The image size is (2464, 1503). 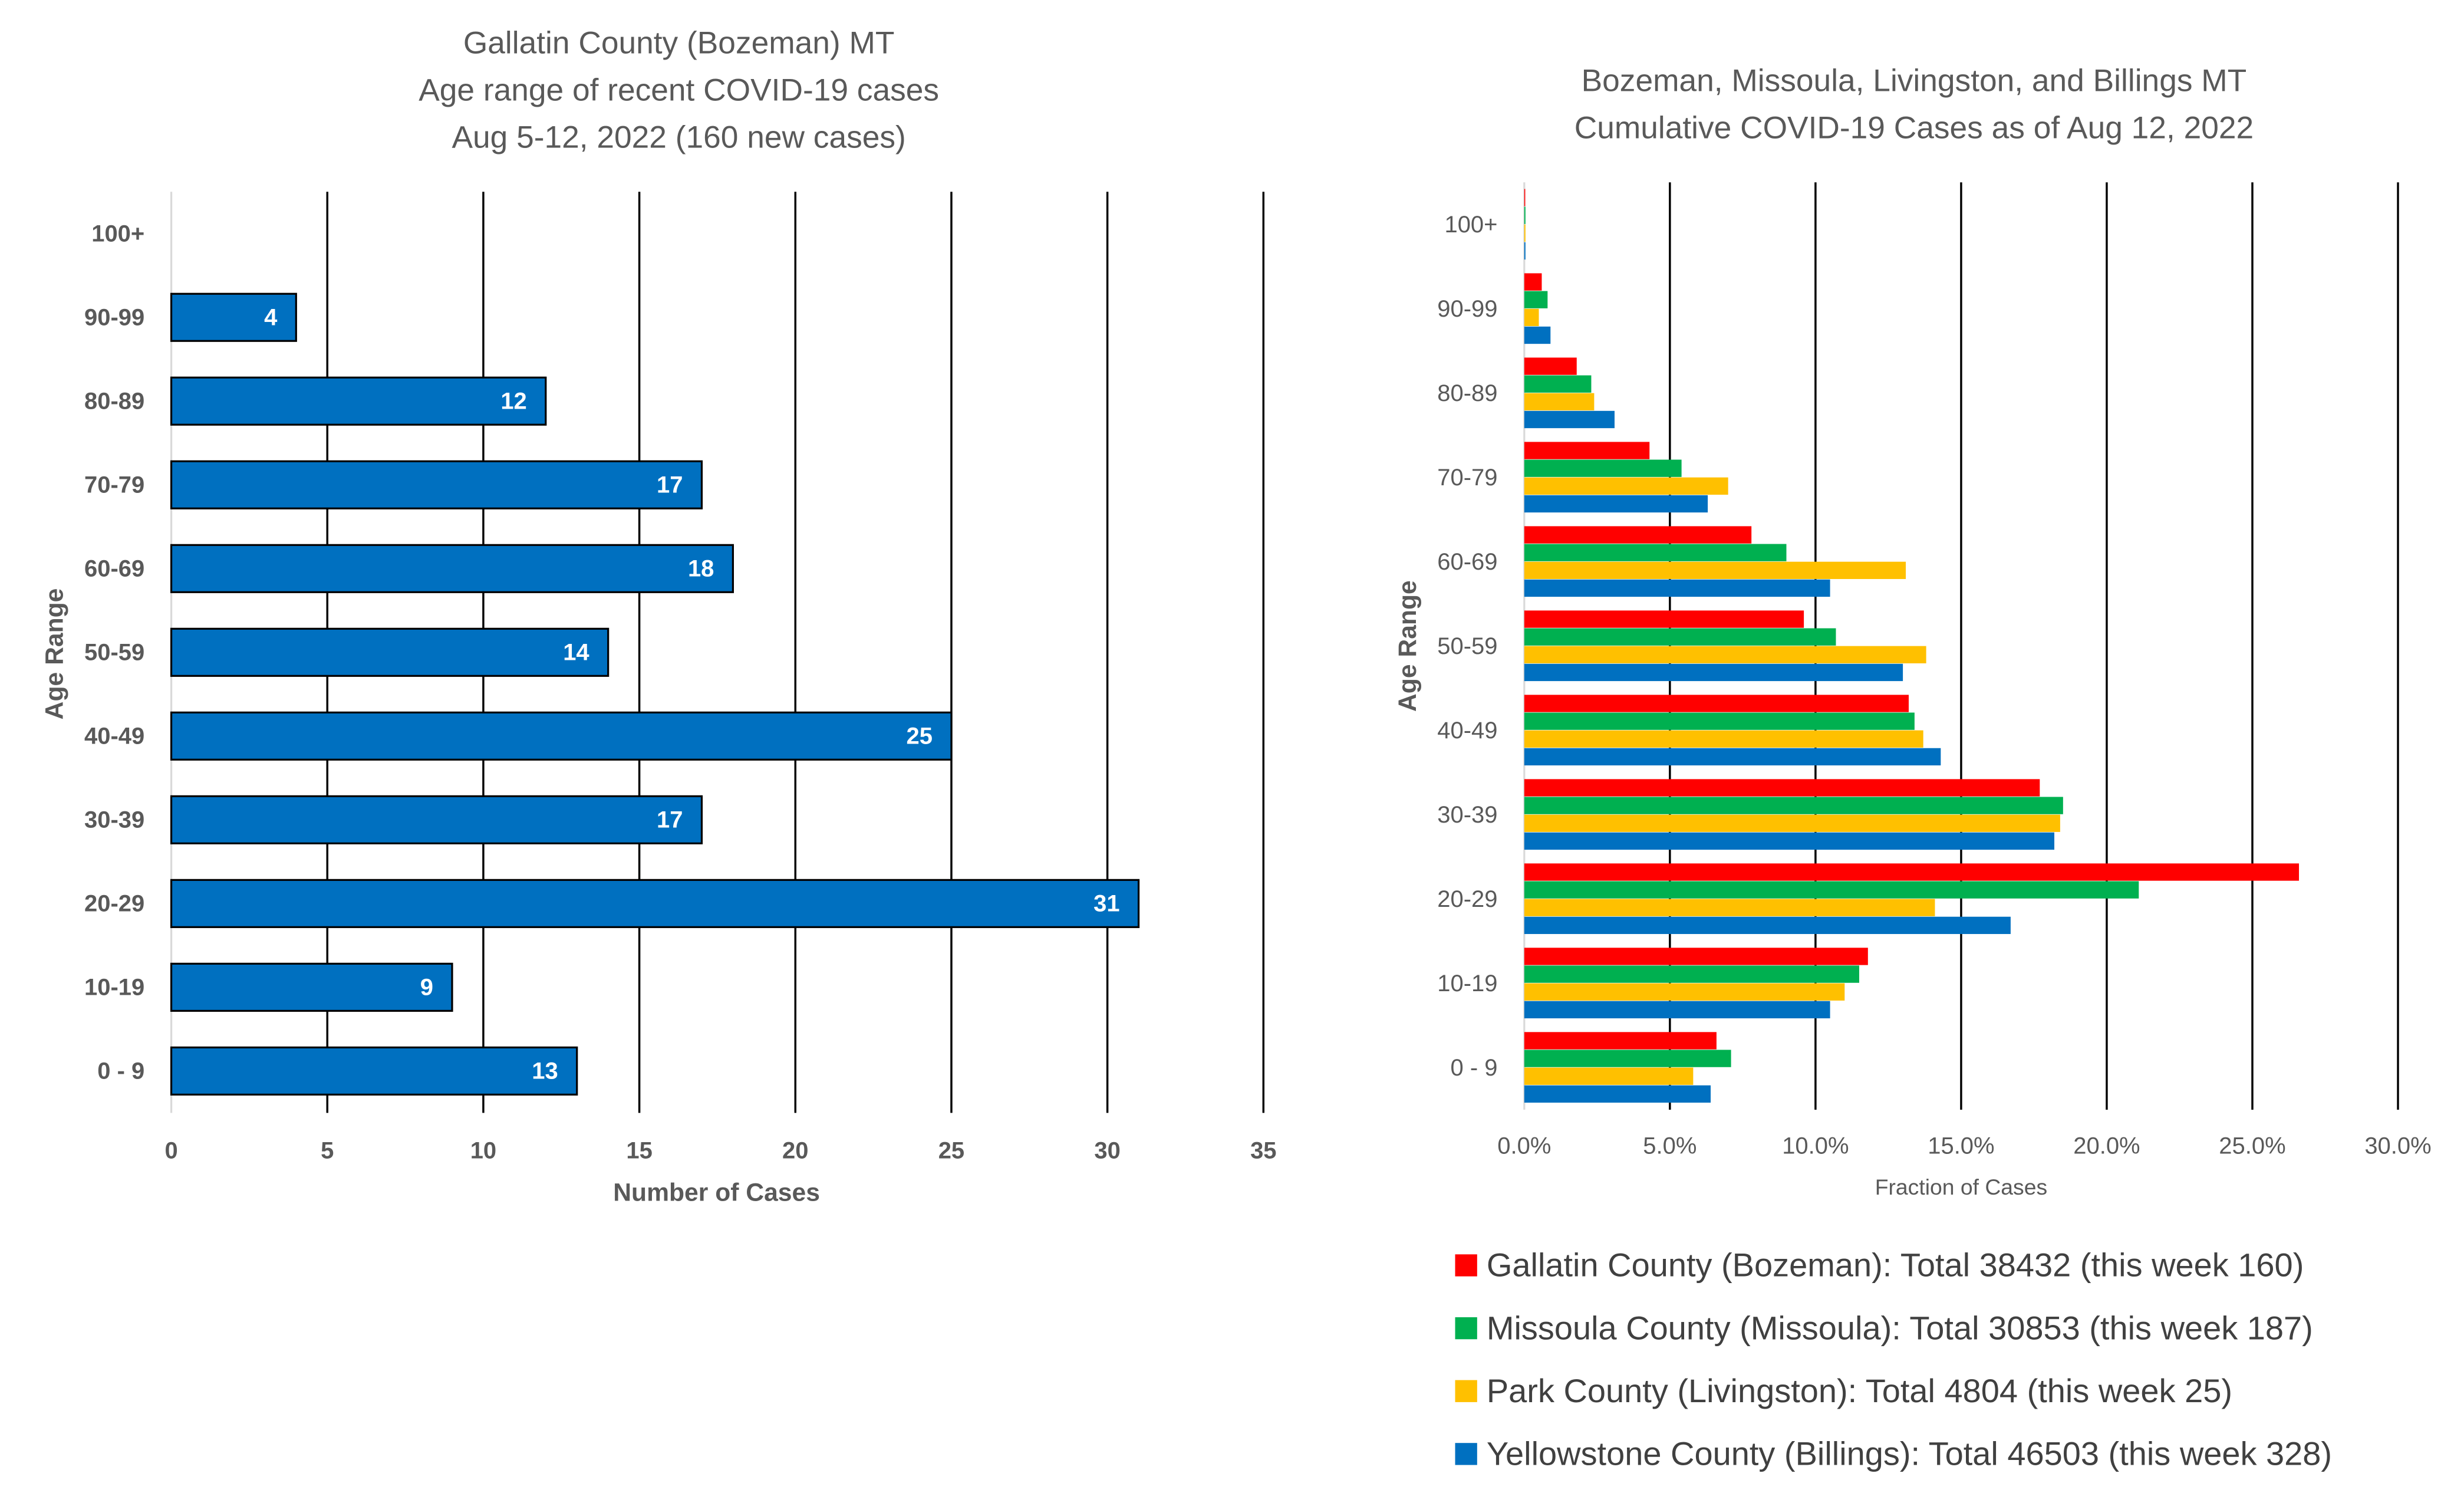 What do you see at coordinates (639, 1151) in the screenshot?
I see `left-x-tick-label: 15` at bounding box center [639, 1151].